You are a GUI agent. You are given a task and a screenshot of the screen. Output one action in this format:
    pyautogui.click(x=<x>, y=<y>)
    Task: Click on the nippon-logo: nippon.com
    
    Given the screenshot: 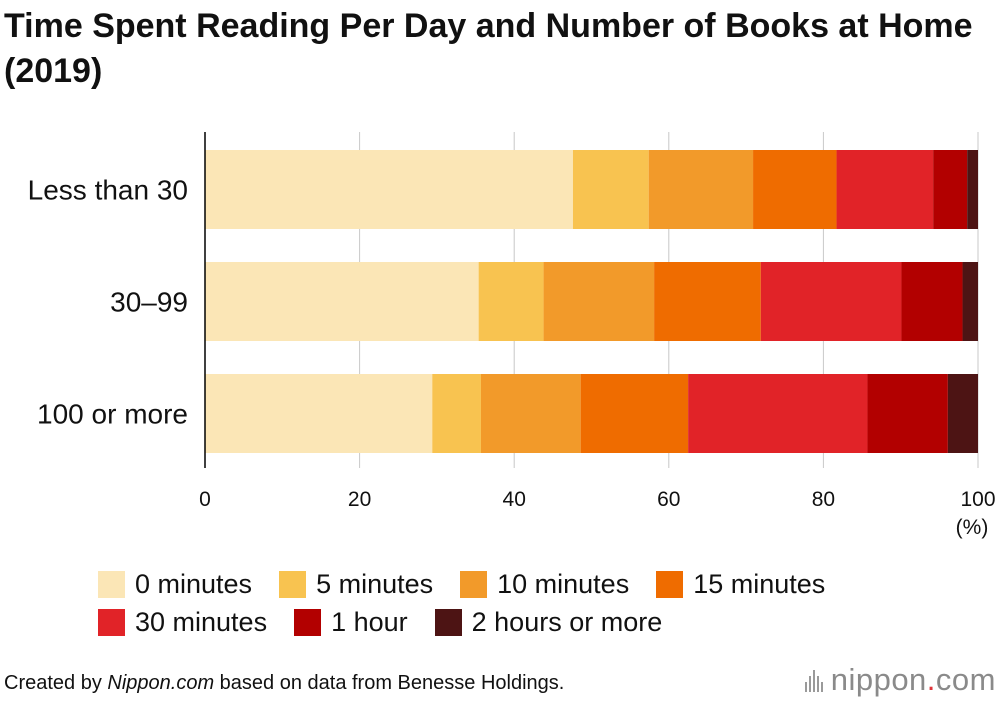 What is the action you would take?
    pyautogui.click(x=900, y=680)
    